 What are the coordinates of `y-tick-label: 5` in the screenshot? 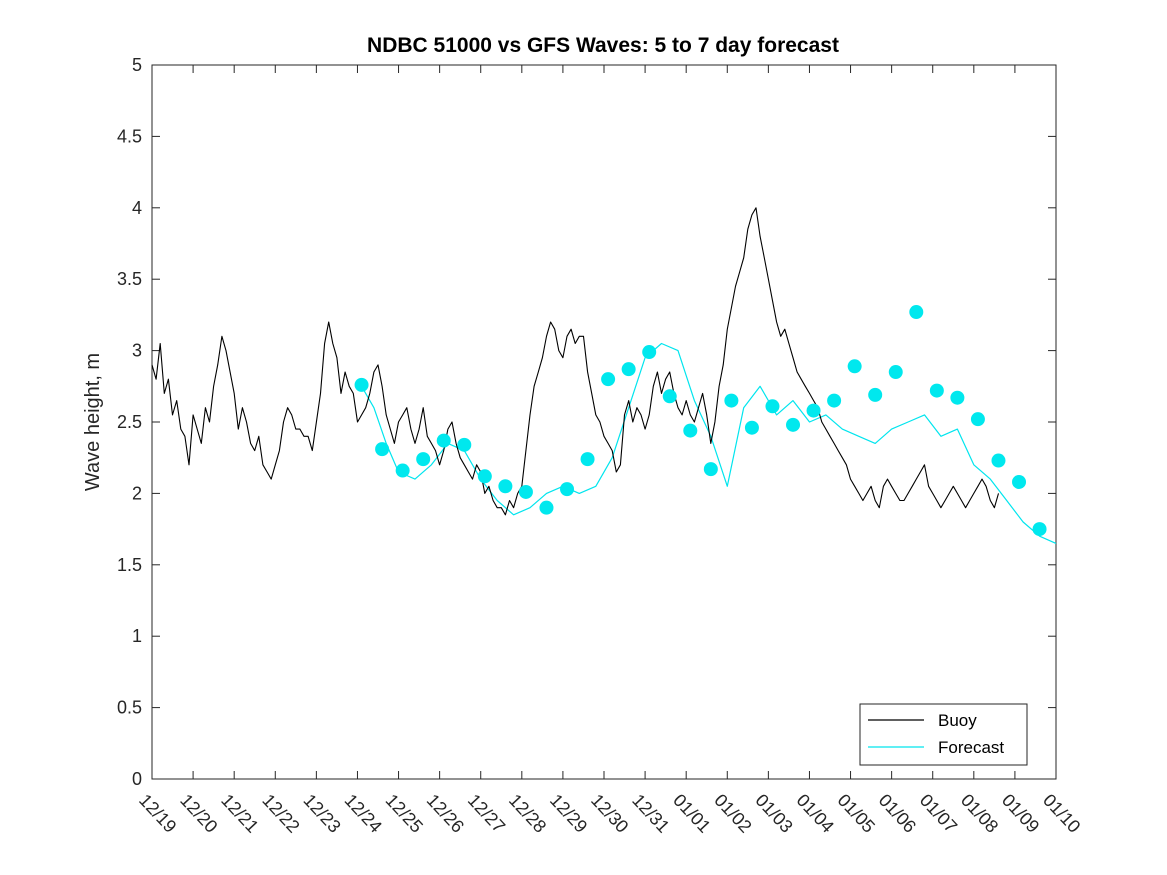 It's located at (137, 65).